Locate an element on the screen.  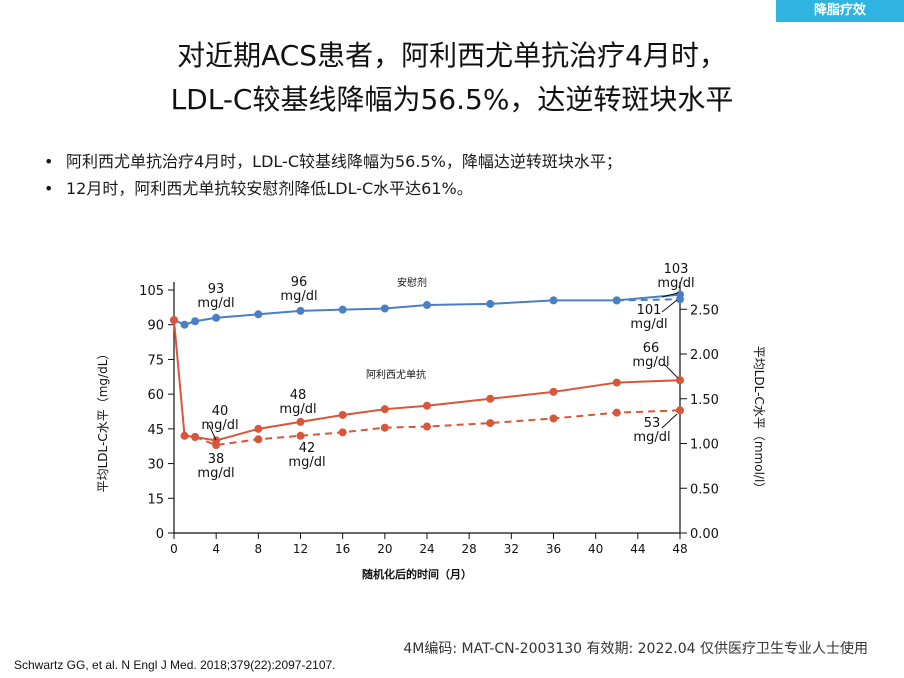
chart-series is located at coordinates (427, 370).